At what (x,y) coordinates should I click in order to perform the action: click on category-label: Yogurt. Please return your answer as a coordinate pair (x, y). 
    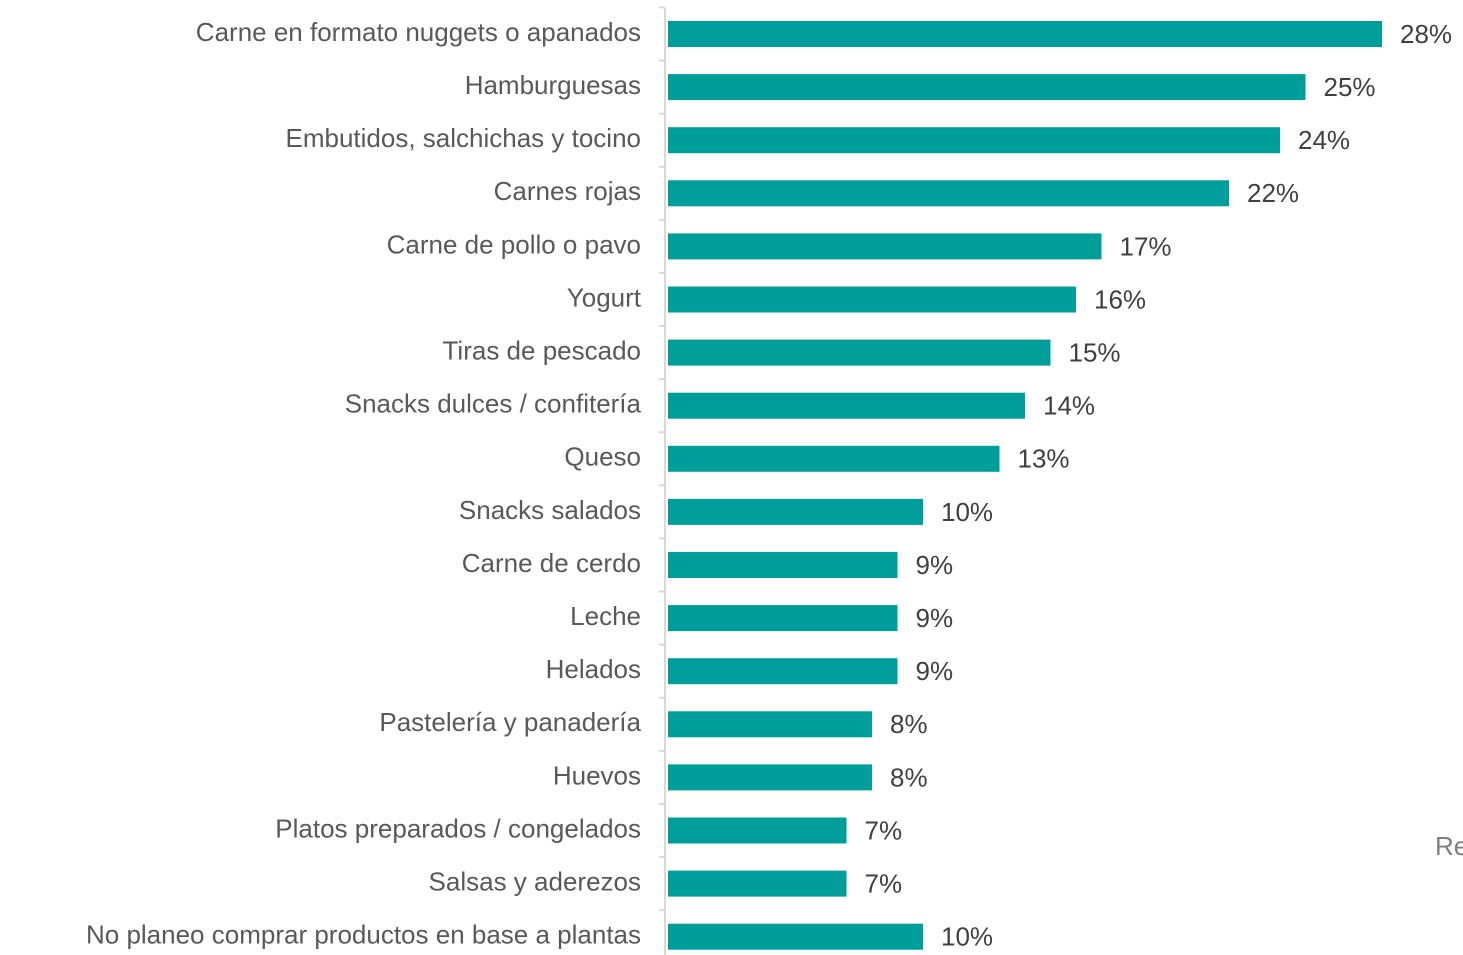
    Looking at the image, I should click on (604, 297).